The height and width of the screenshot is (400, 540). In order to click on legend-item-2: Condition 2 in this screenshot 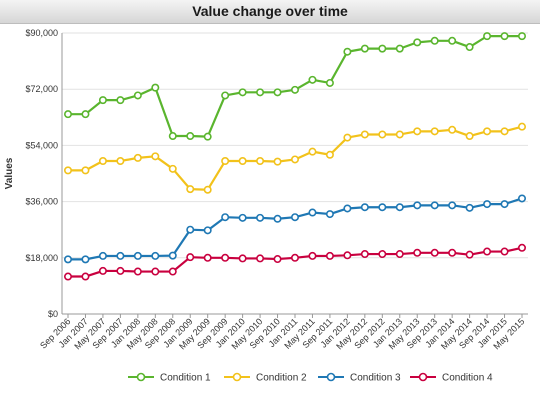, I will do `click(265, 378)`.